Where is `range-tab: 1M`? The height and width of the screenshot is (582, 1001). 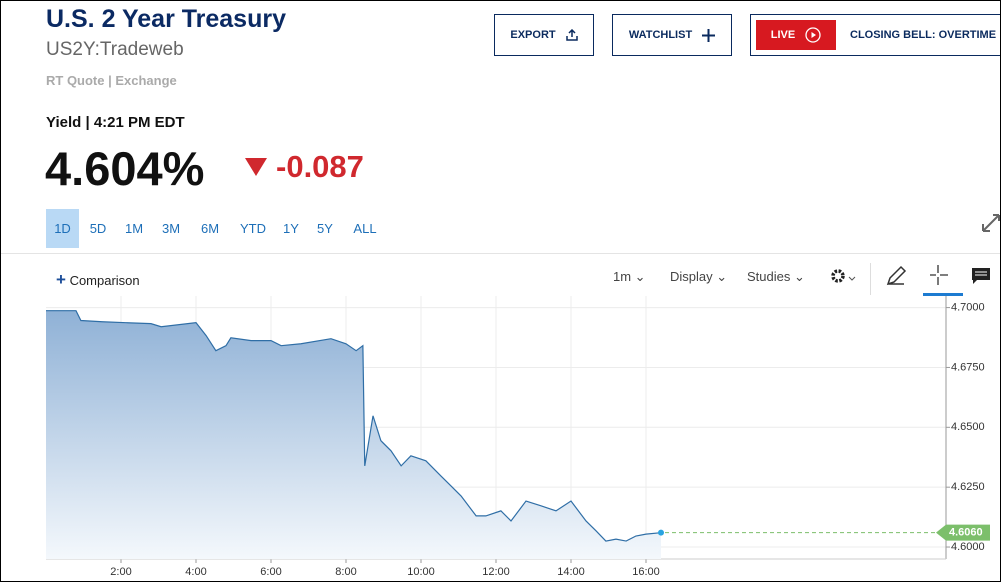 range-tab: 1M is located at coordinates (134, 228).